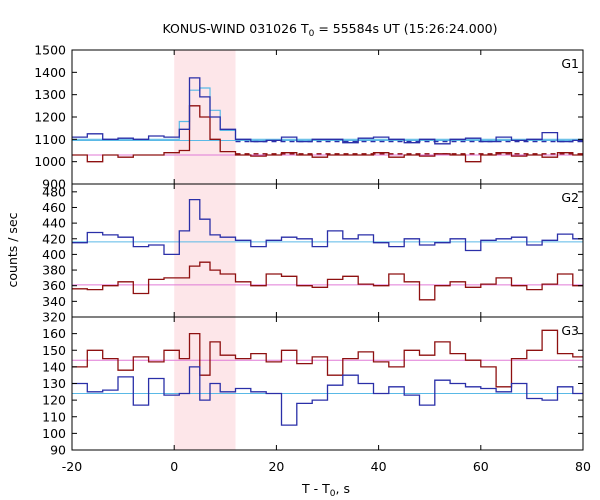 The height and width of the screenshot is (500, 600). Describe the element at coordinates (570, 197) in the screenshot. I see `panel-label: G2` at that location.